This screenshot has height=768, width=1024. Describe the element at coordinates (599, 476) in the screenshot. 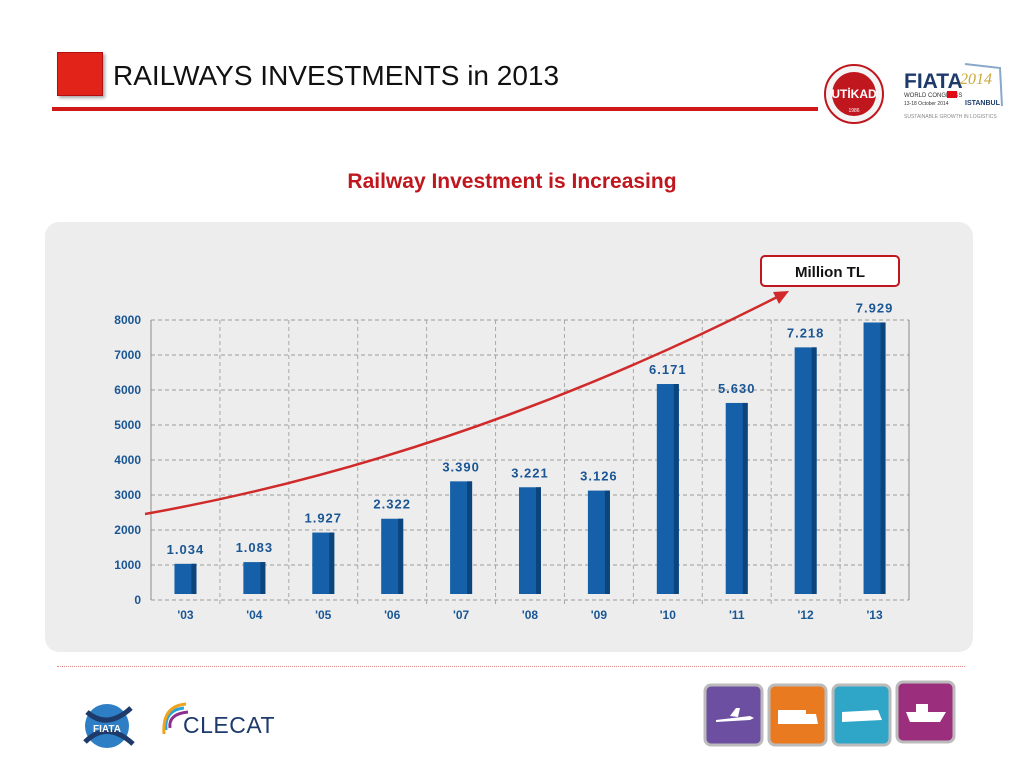

I see `data-label: 3.126` at that location.